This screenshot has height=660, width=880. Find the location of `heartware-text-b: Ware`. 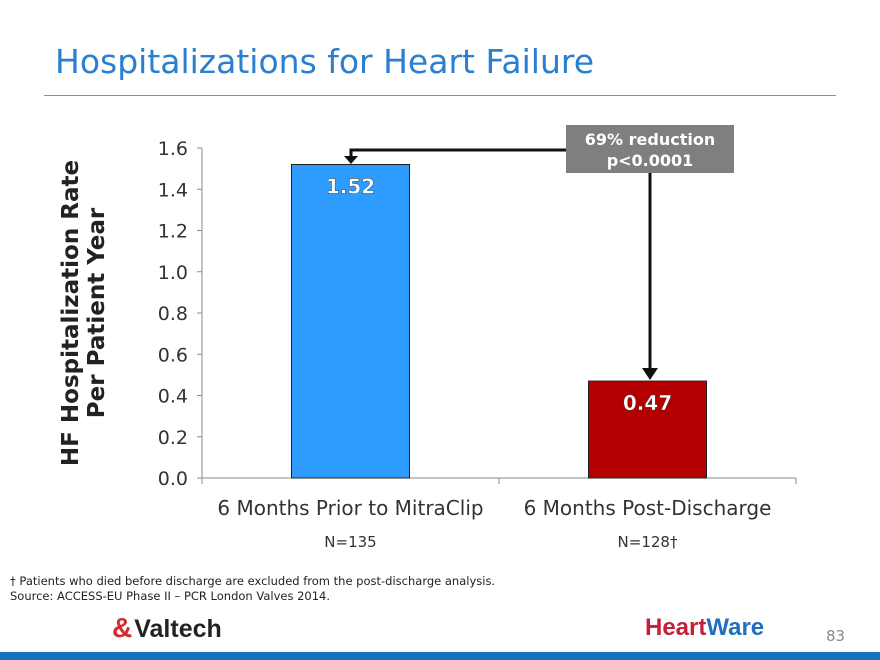

heartware-text-b: Ware is located at coordinates (735, 627).